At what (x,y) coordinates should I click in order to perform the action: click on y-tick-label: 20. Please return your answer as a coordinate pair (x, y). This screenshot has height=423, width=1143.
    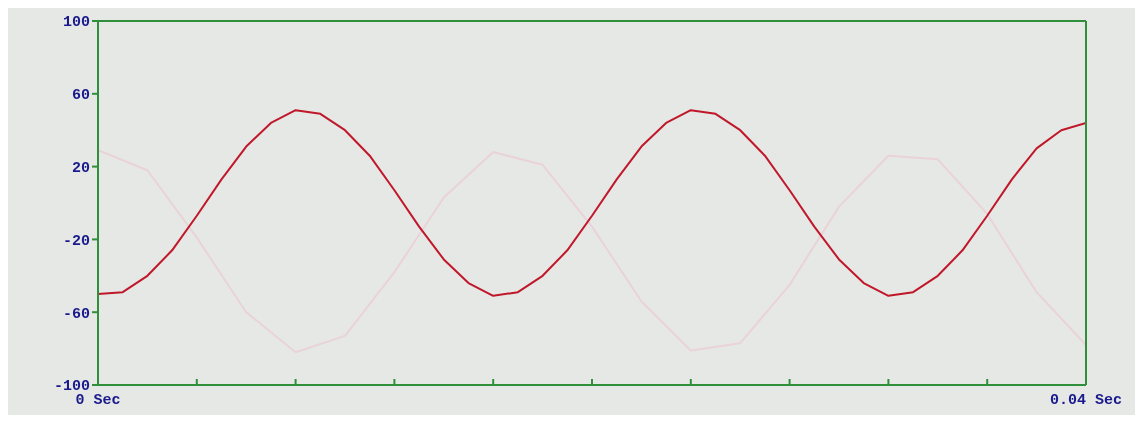
    Looking at the image, I should click on (80, 168).